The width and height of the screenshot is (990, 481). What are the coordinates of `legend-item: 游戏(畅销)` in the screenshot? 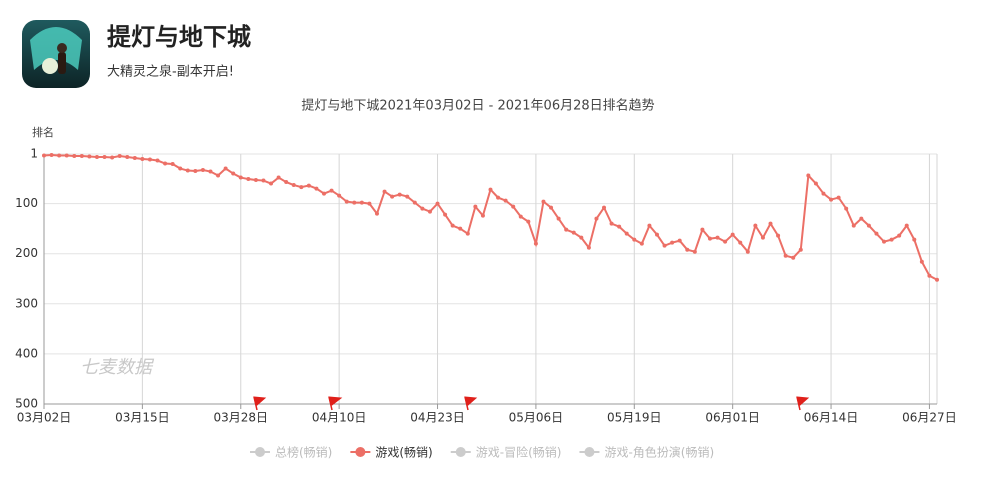 It's located at (391, 453).